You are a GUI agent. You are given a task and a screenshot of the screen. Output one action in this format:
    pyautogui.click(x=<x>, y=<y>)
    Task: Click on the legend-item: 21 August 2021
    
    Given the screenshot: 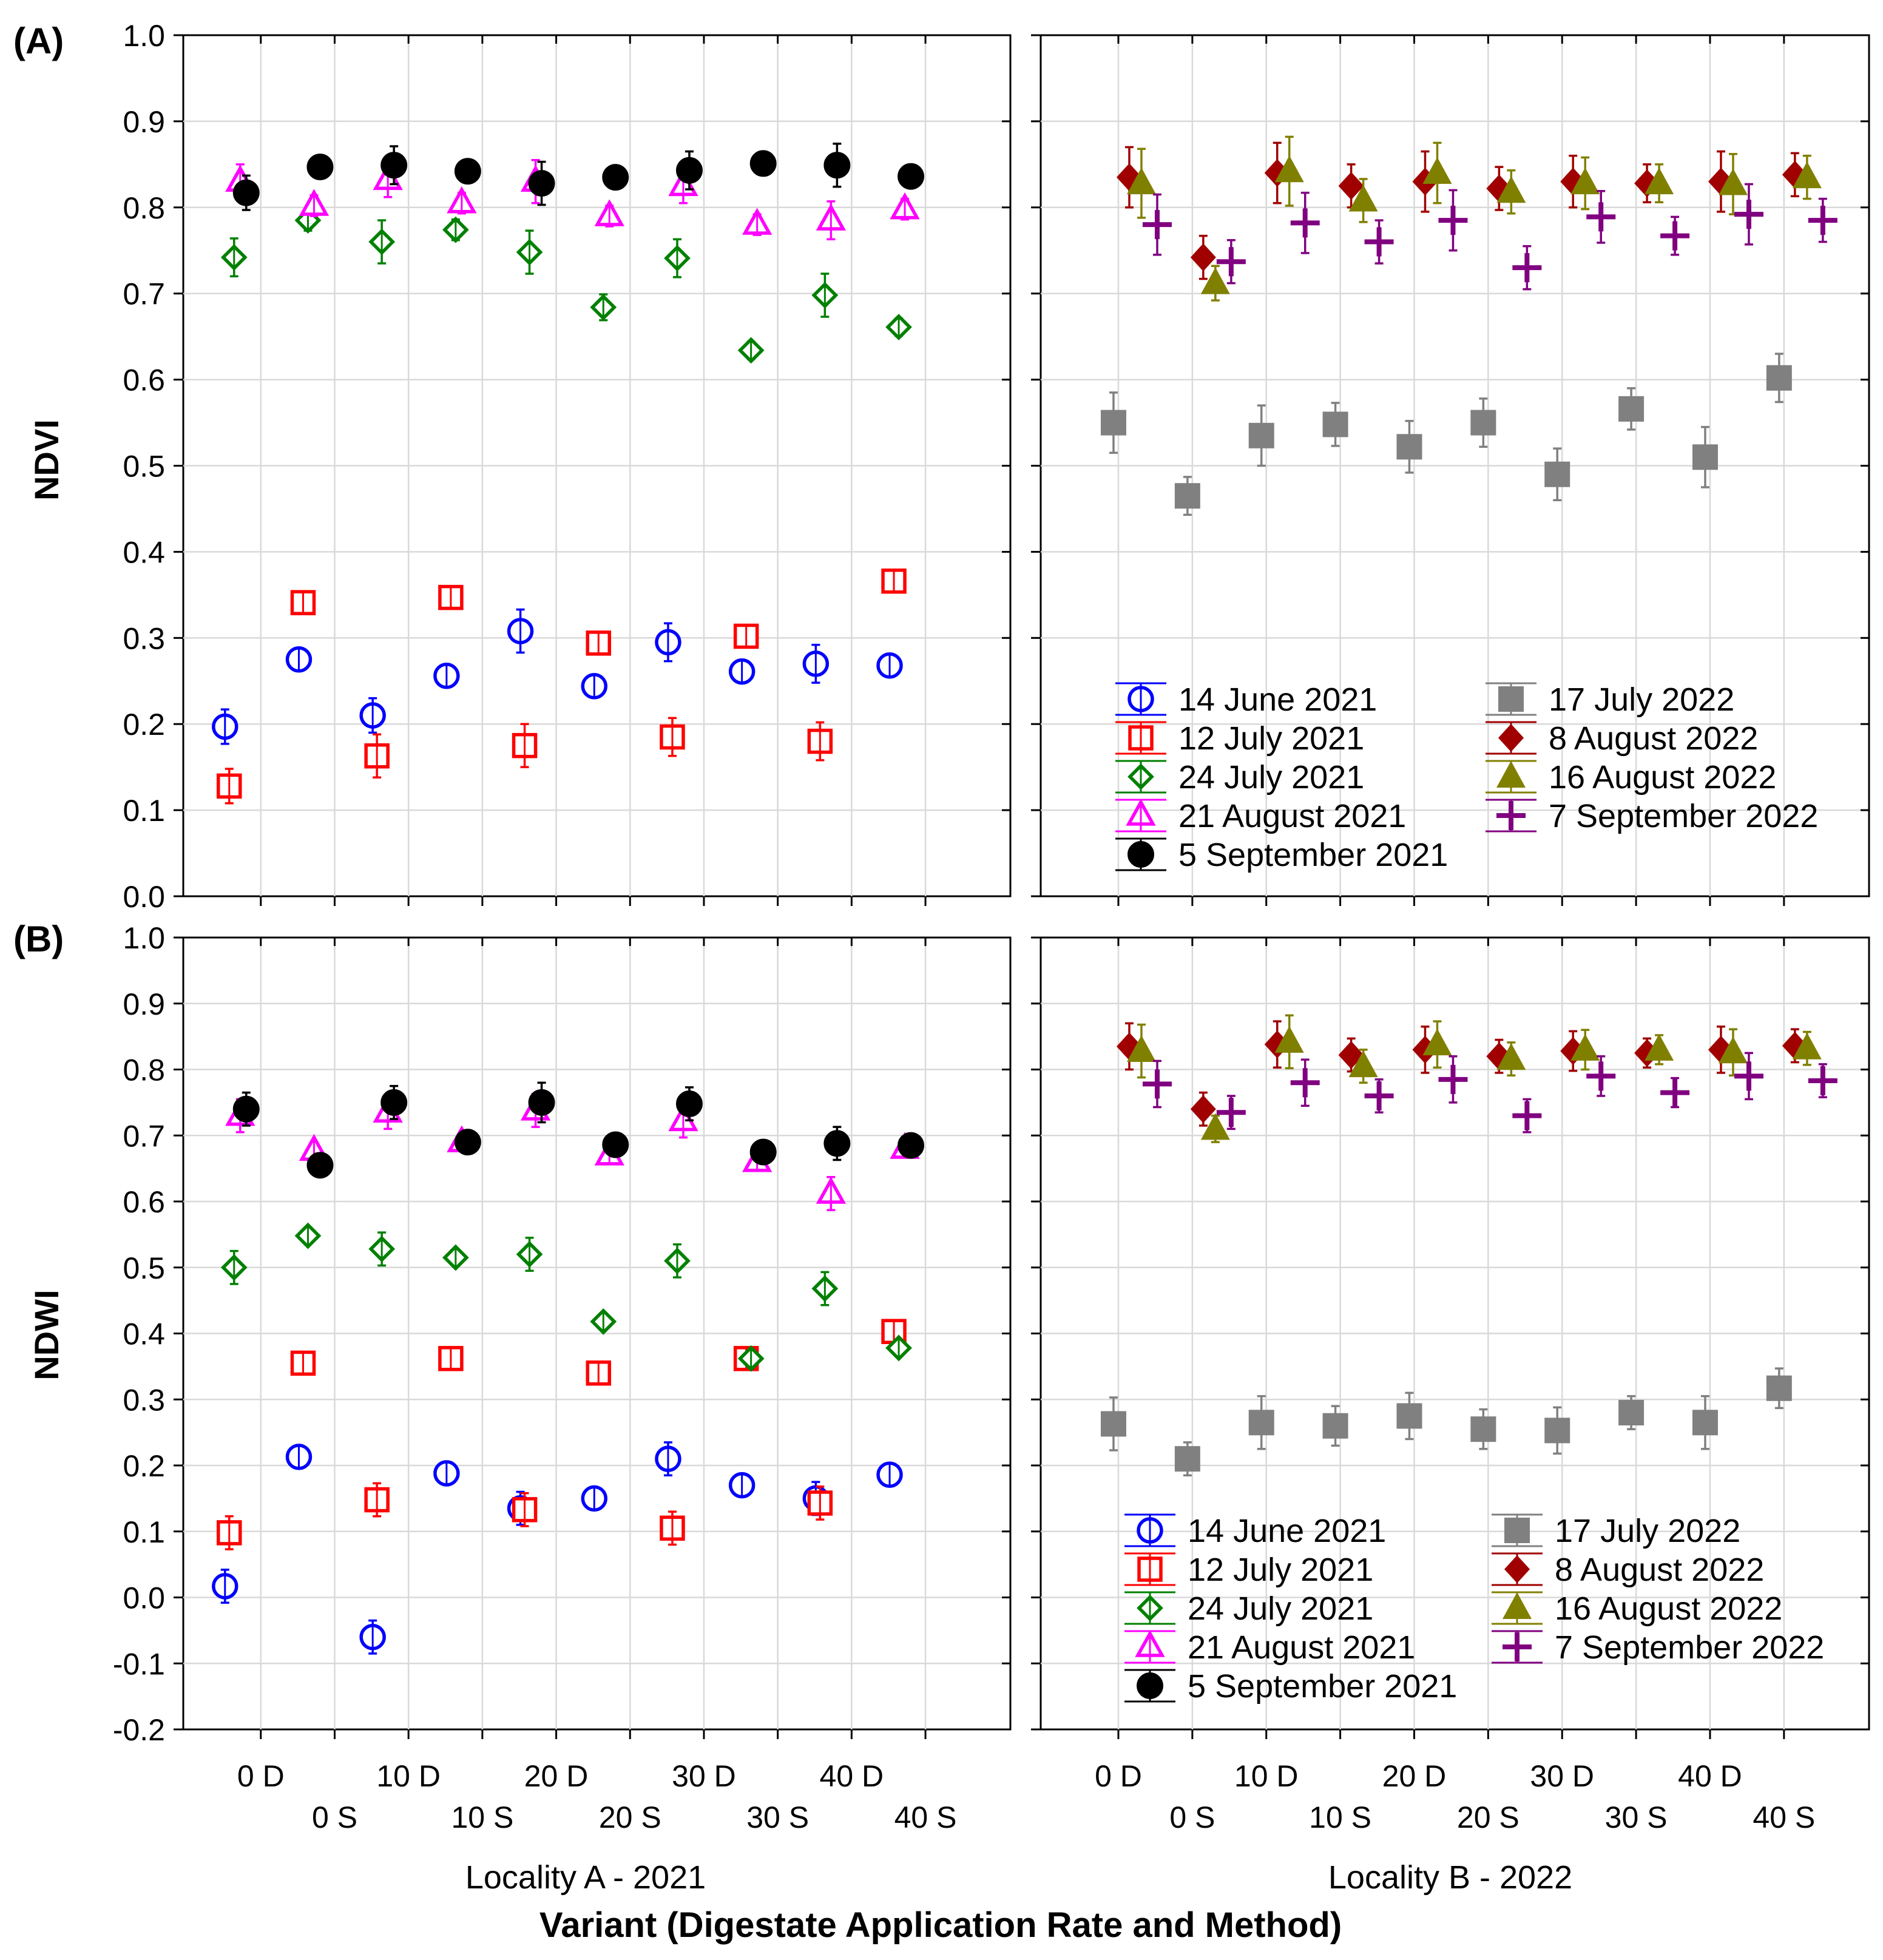 What is the action you would take?
    pyautogui.click(x=1269, y=1648)
    